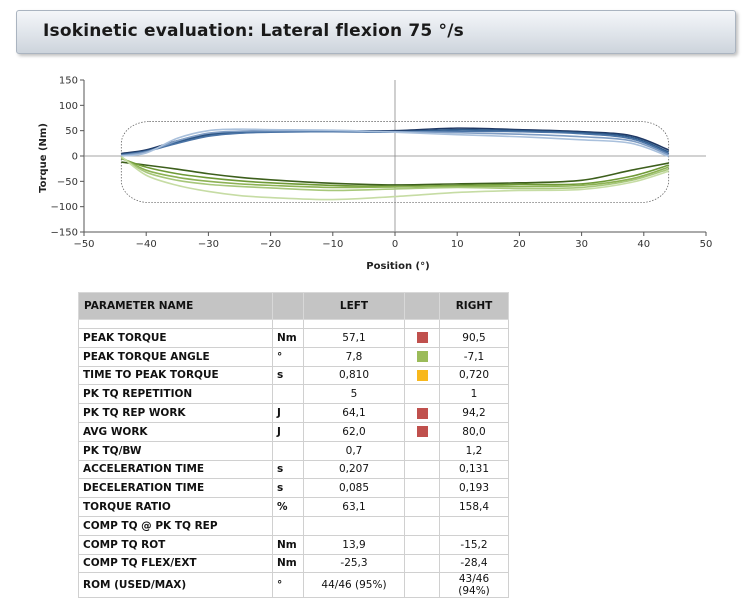 The height and width of the screenshot is (608, 746). I want to click on table-row: PEAK TORQUE Nm 57,1 90,5, so click(293, 338).